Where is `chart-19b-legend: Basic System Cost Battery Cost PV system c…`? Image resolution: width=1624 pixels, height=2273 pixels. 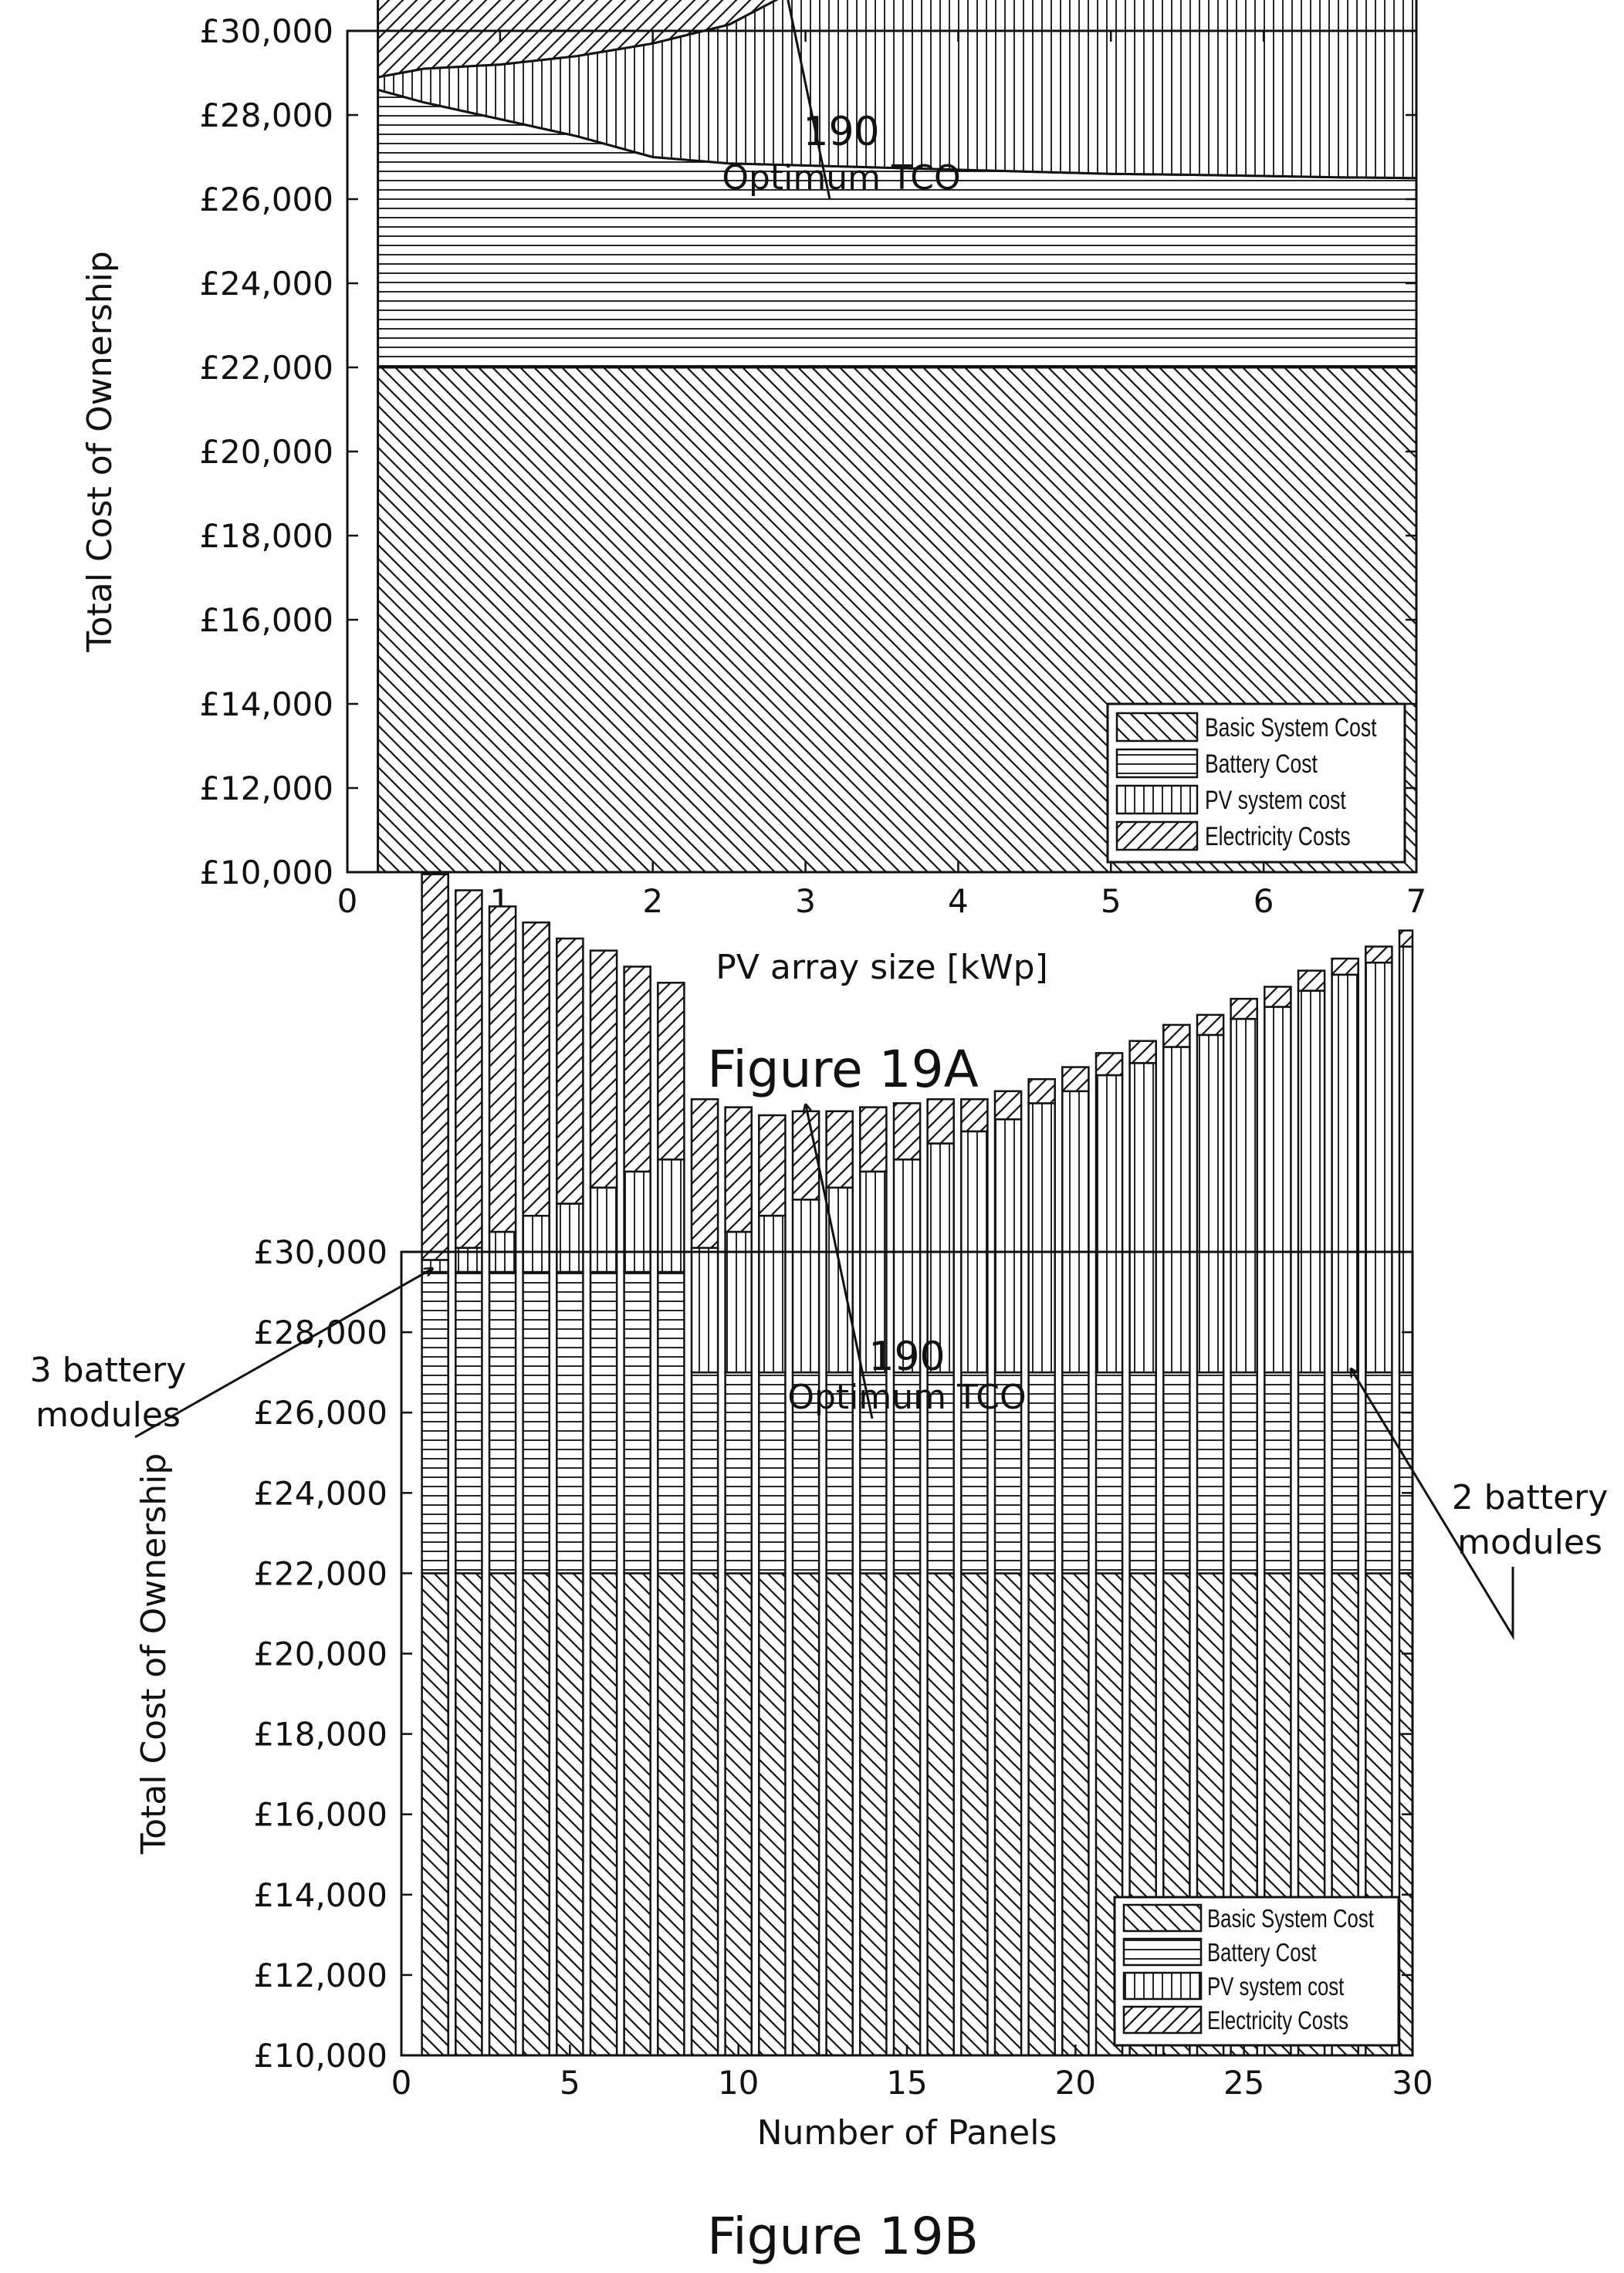
chart-19b-legend: Basic System Cost Battery Cost PV system c… is located at coordinates (1257, 1971).